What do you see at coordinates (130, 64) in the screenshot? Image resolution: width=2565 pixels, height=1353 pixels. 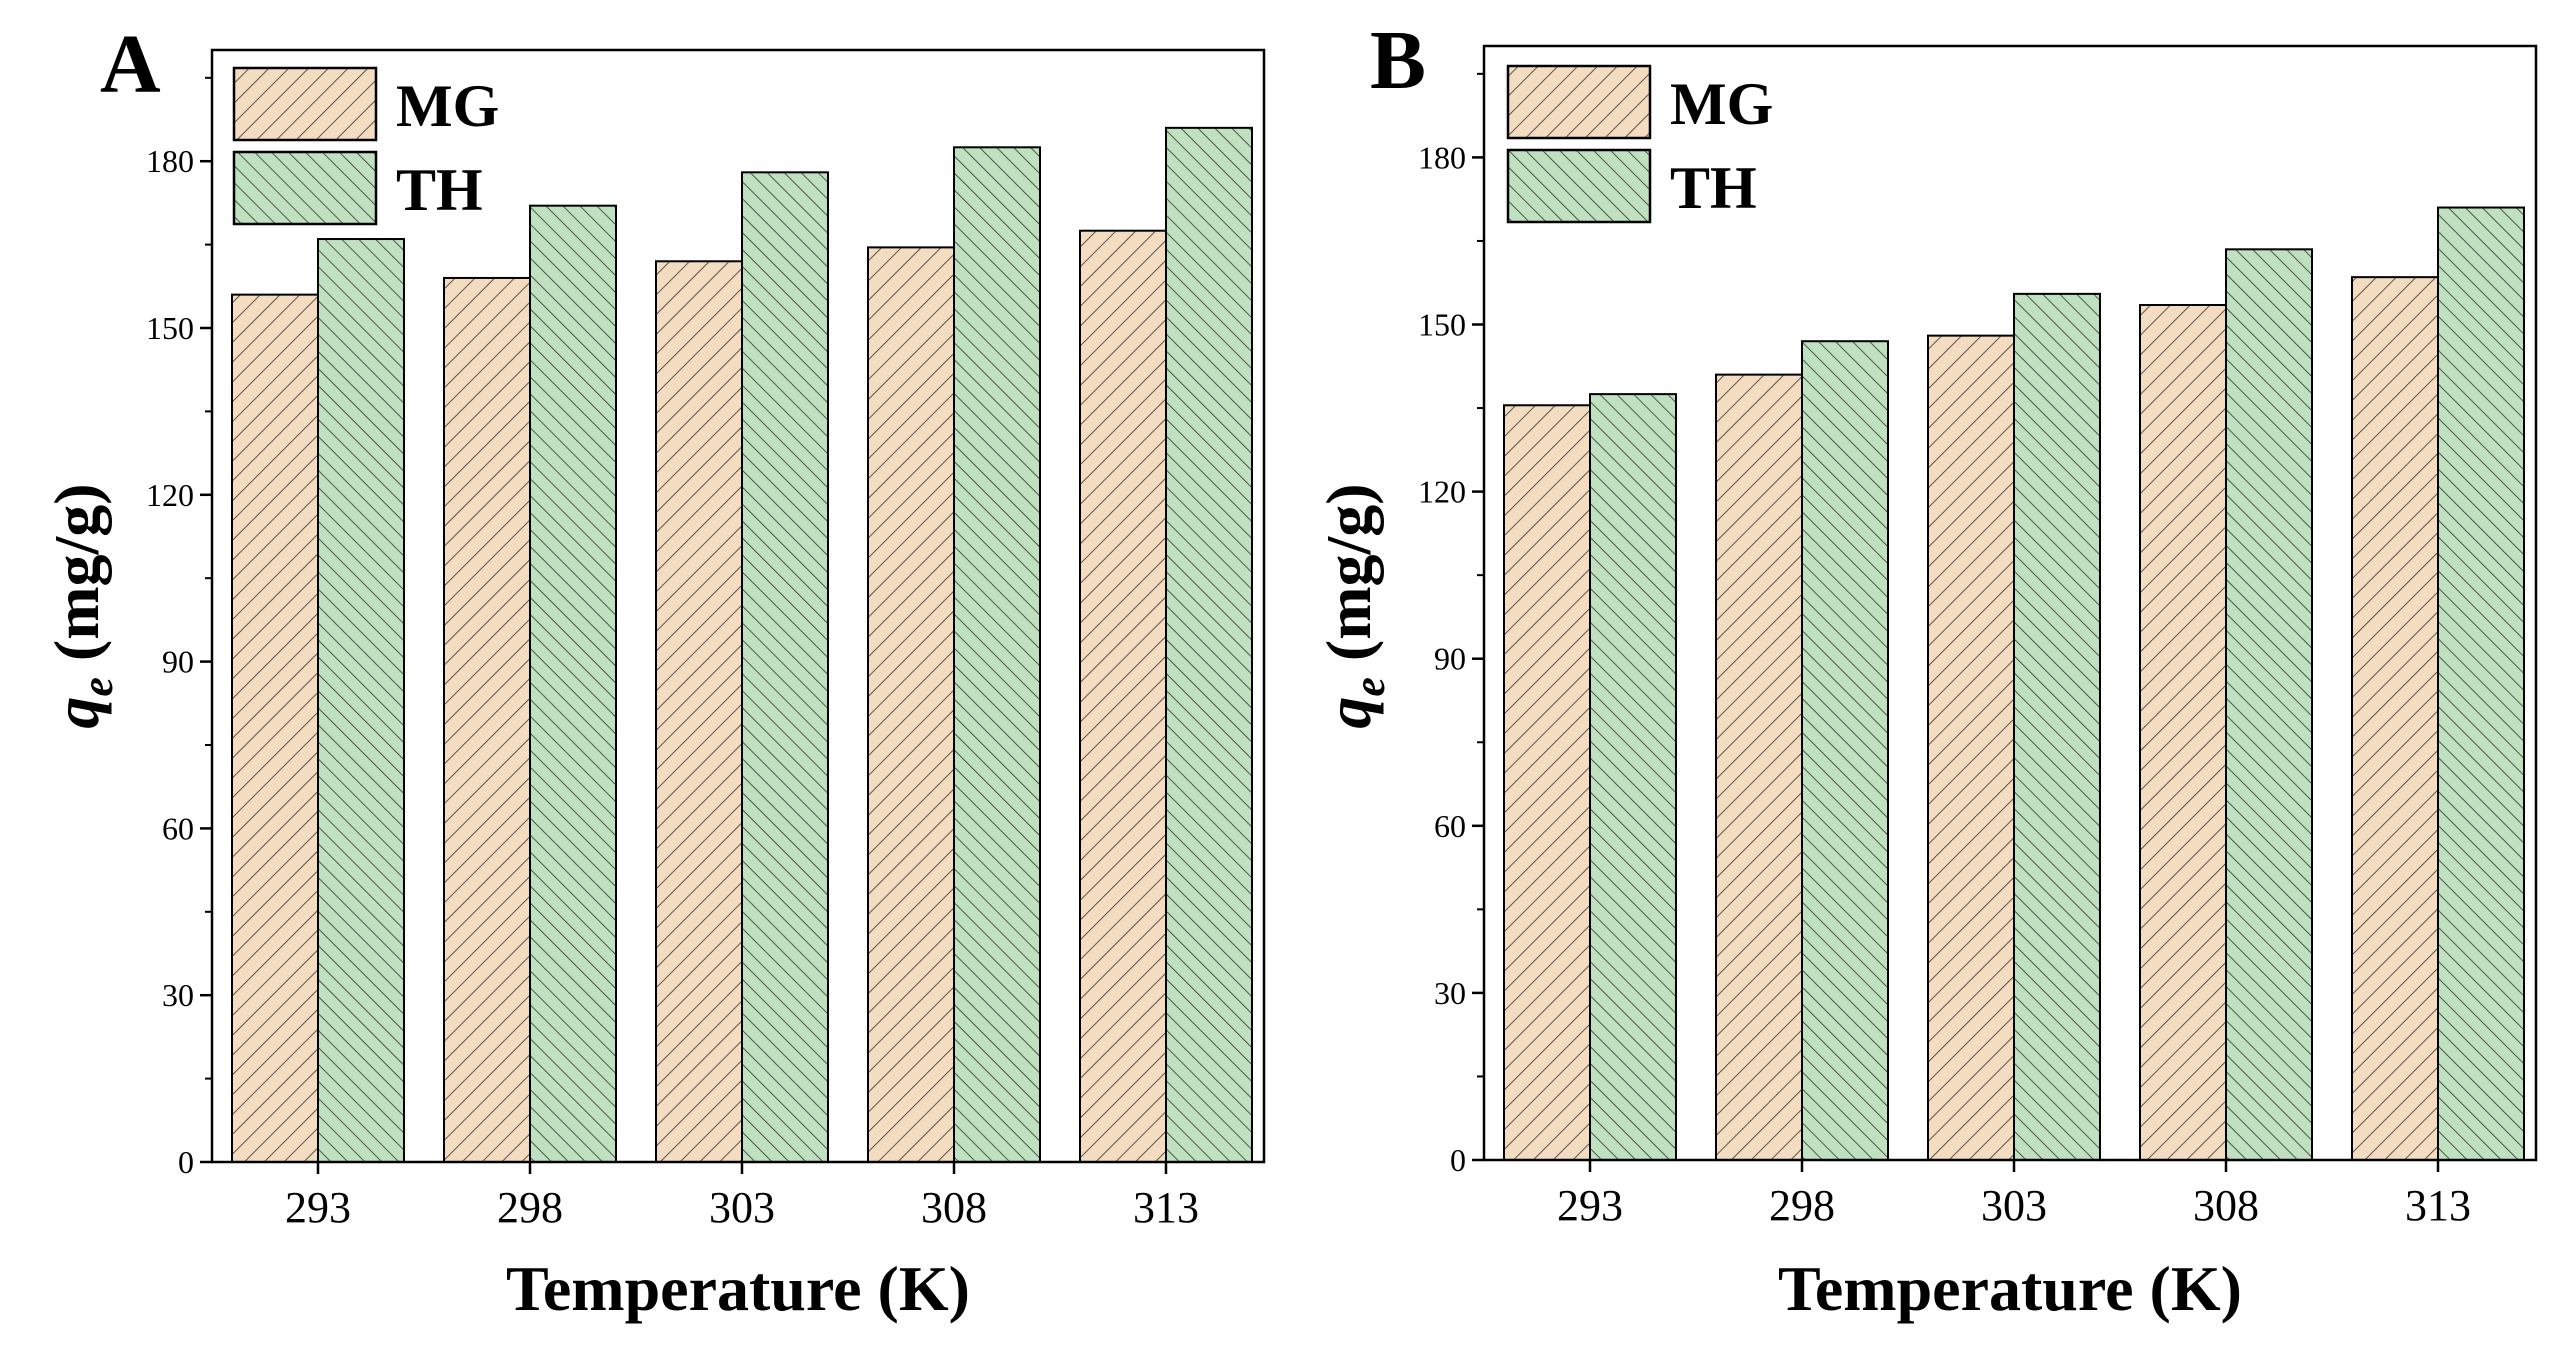 I see `panel-label: A` at bounding box center [130, 64].